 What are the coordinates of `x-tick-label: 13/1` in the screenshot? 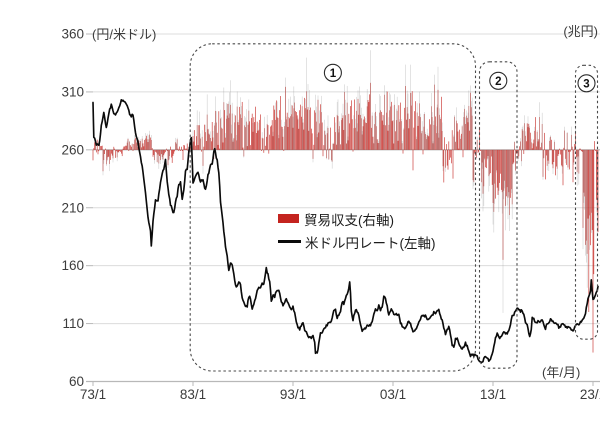 It's located at (493, 394).